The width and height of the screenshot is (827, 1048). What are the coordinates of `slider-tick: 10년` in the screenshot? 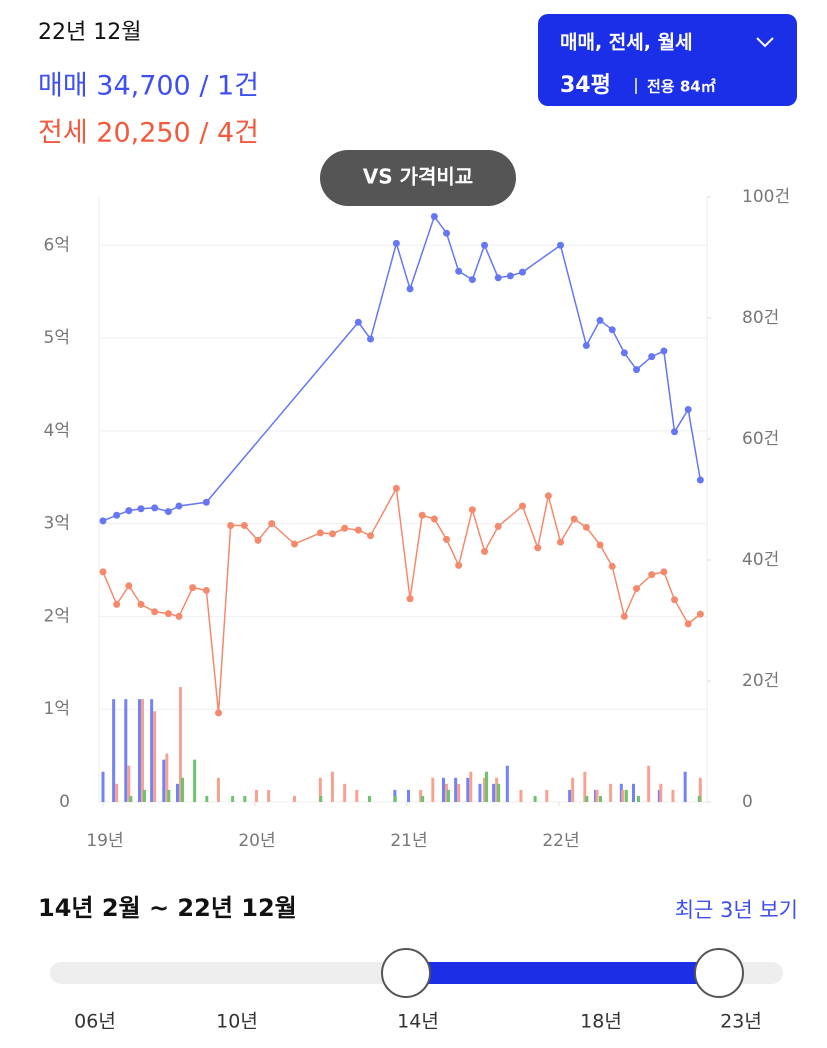 It's located at (237, 1022).